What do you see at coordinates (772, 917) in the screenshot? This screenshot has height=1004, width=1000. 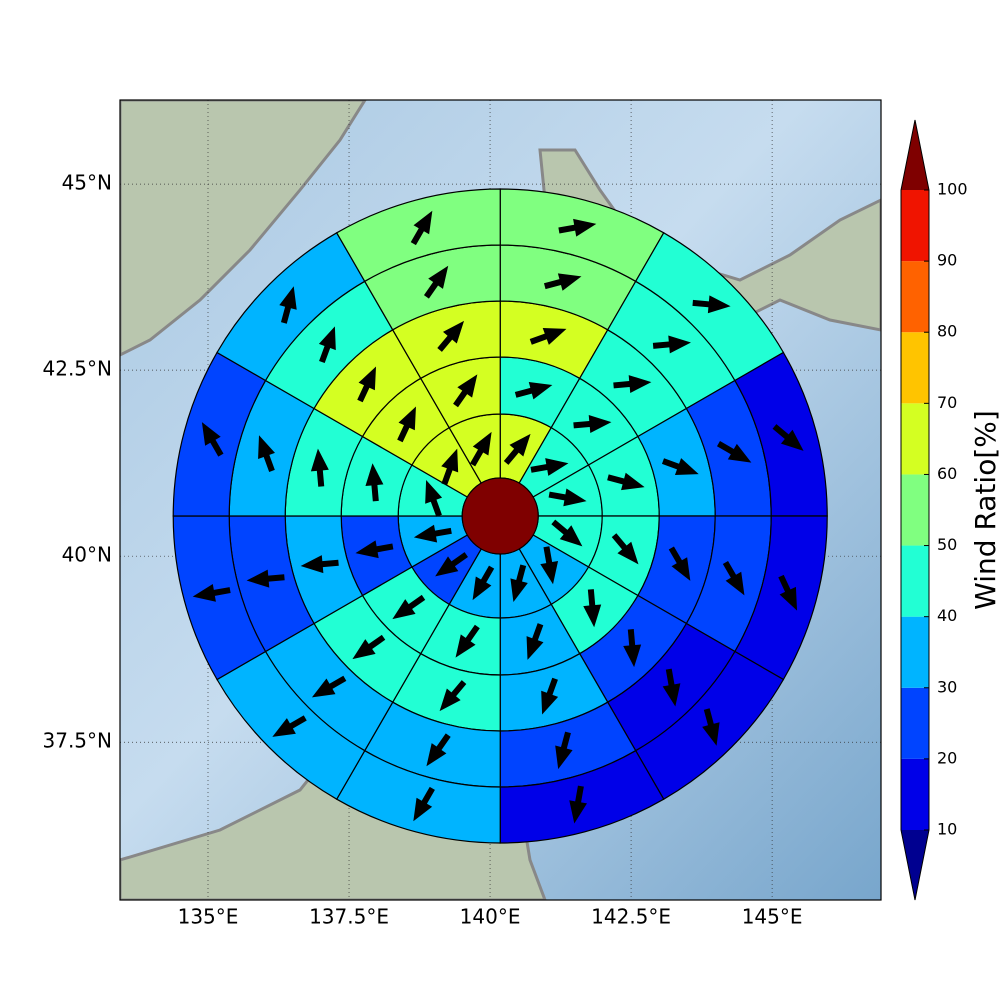 I see `x-tick-label: 145°E` at bounding box center [772, 917].